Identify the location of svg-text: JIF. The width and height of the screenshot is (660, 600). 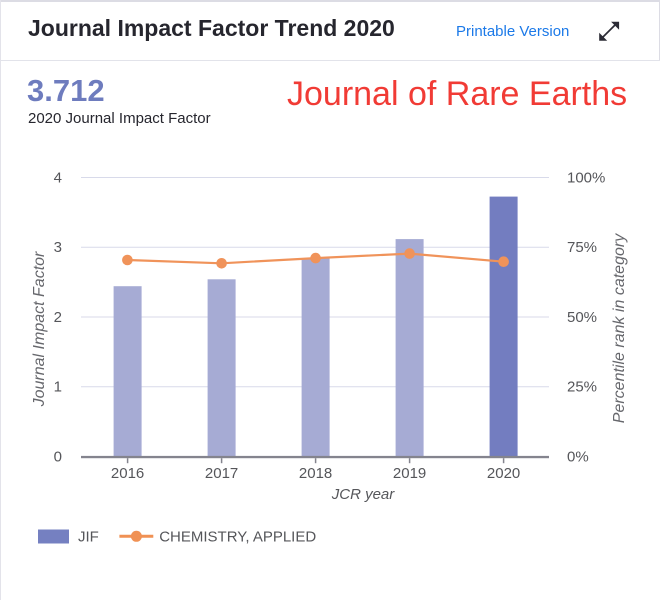
(88, 537).